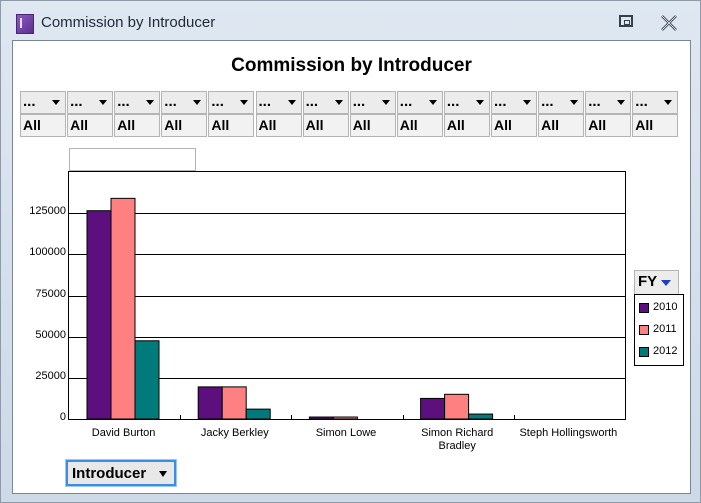 The height and width of the screenshot is (503, 701). What do you see at coordinates (665, 329) in the screenshot?
I see `legend-label: 2011` at bounding box center [665, 329].